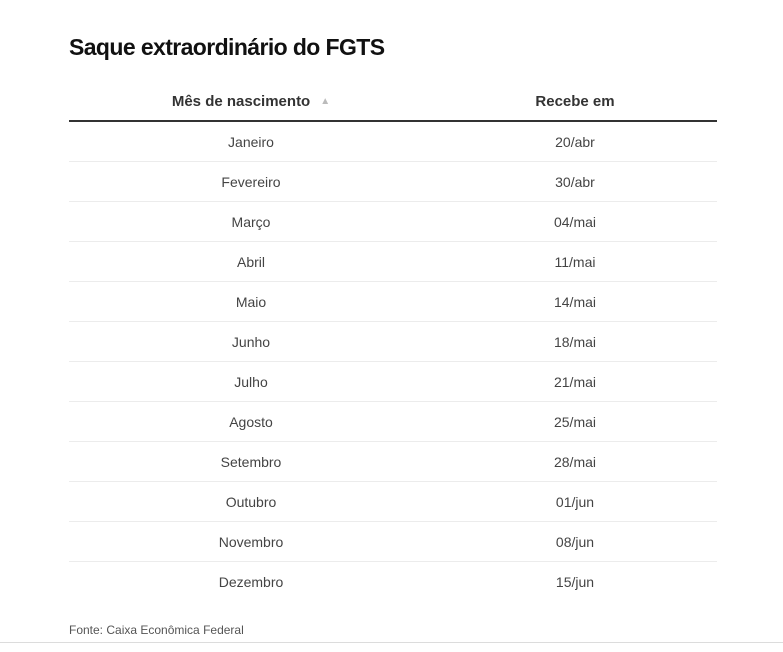 Image resolution: width=783 pixels, height=652 pixels. Describe the element at coordinates (393, 422) in the screenshot. I see `table-row: Agosto 25/mai` at that location.